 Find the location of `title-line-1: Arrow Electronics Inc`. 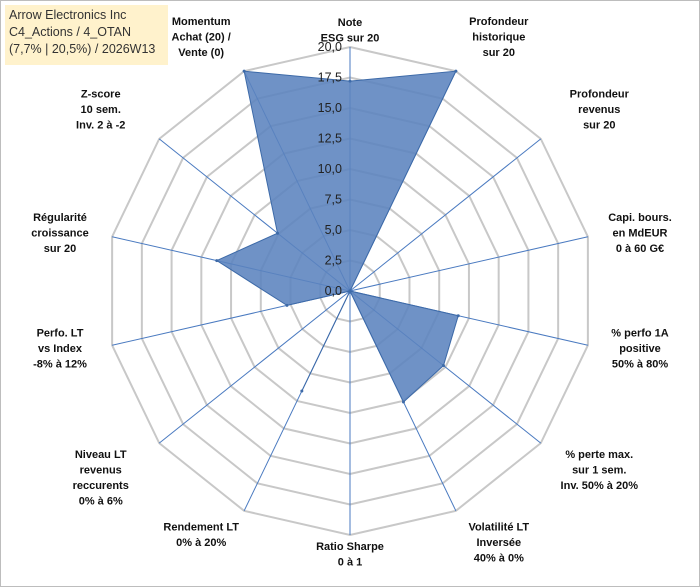

title-line-1: Arrow Electronics Inc is located at coordinates (68, 15).